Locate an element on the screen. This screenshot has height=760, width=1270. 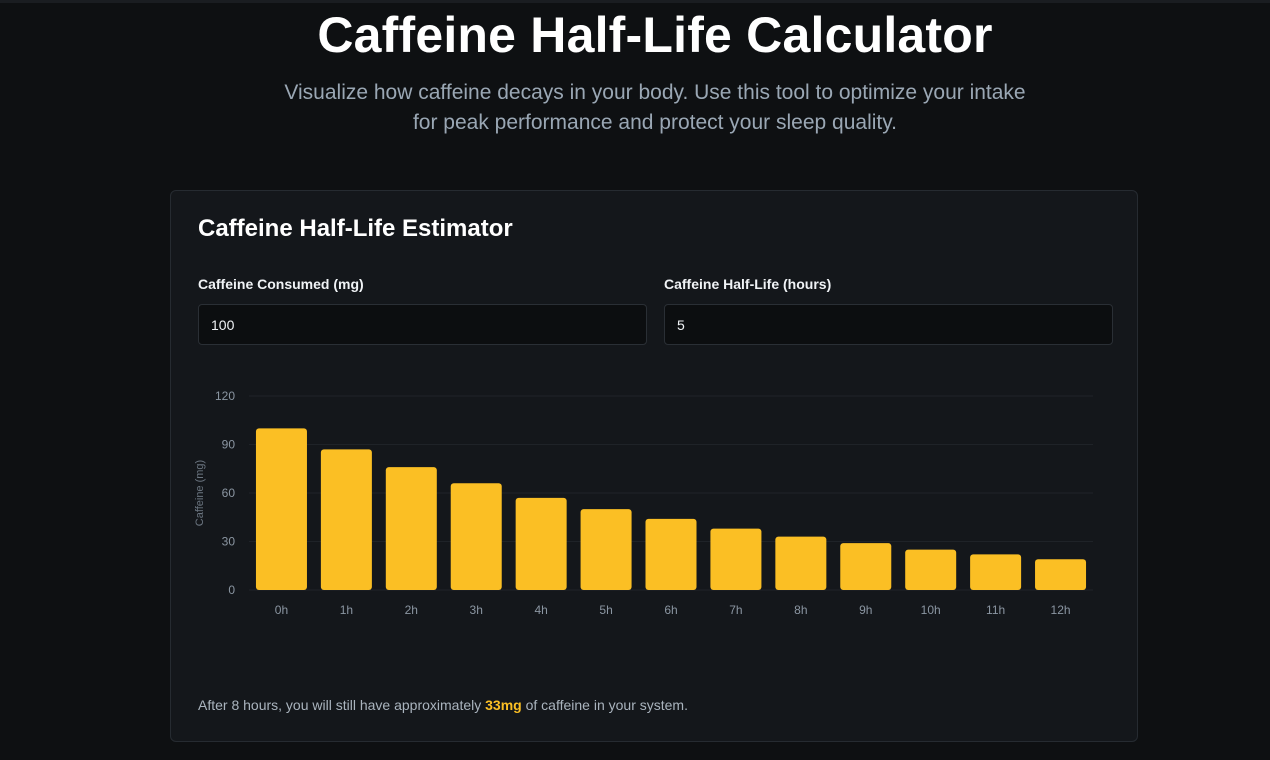
x-tick-label: 2h is located at coordinates (411, 610).